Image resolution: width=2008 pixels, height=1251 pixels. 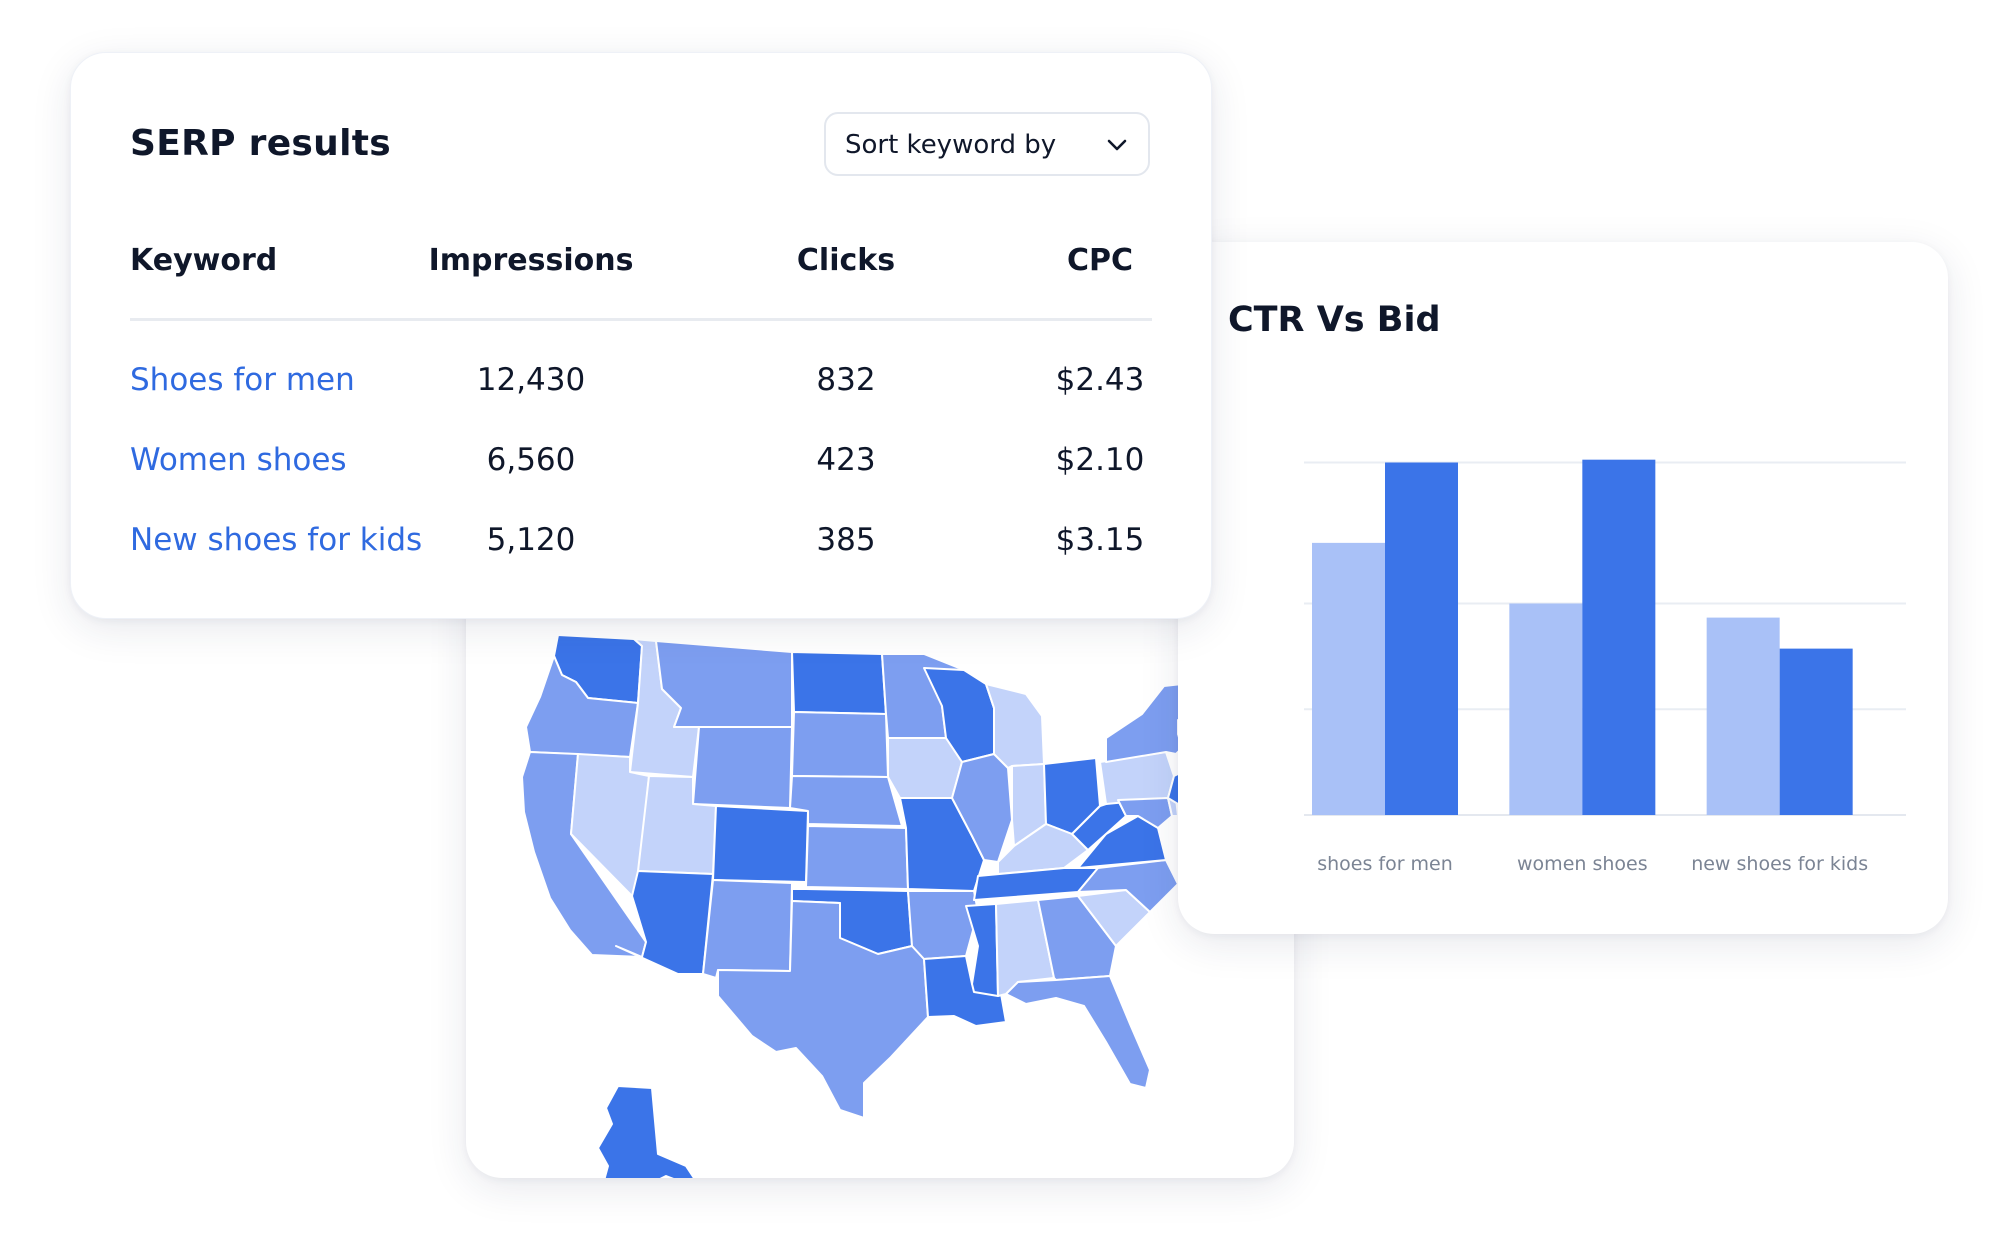 What do you see at coordinates (1015, 726) in the screenshot?
I see `map-state-mi` at bounding box center [1015, 726].